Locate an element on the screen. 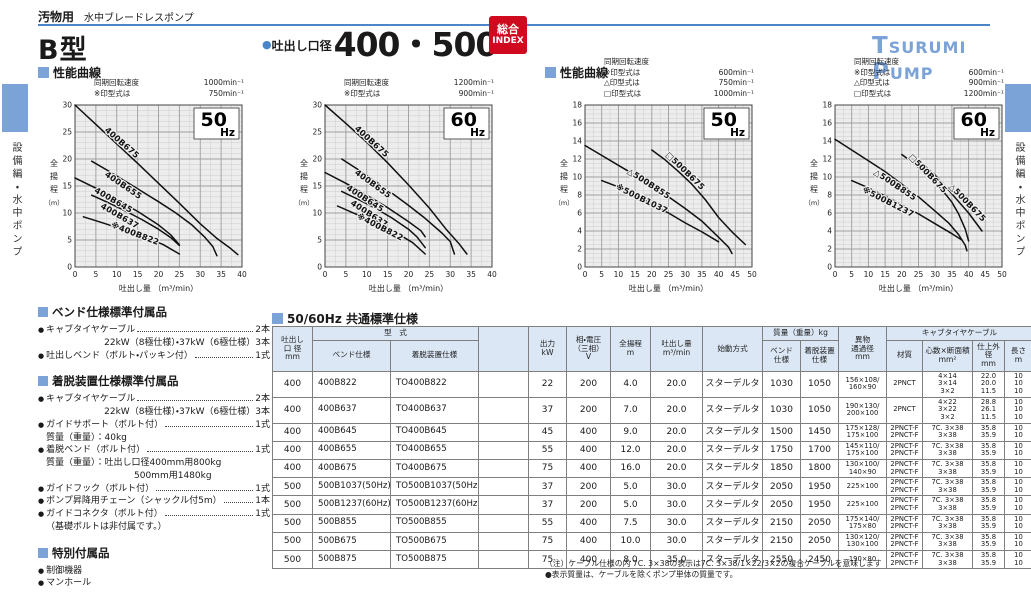 Image resolution: width=1031 pixels, height=601 pixels. spec-cell: 75 is located at coordinates (548, 468).